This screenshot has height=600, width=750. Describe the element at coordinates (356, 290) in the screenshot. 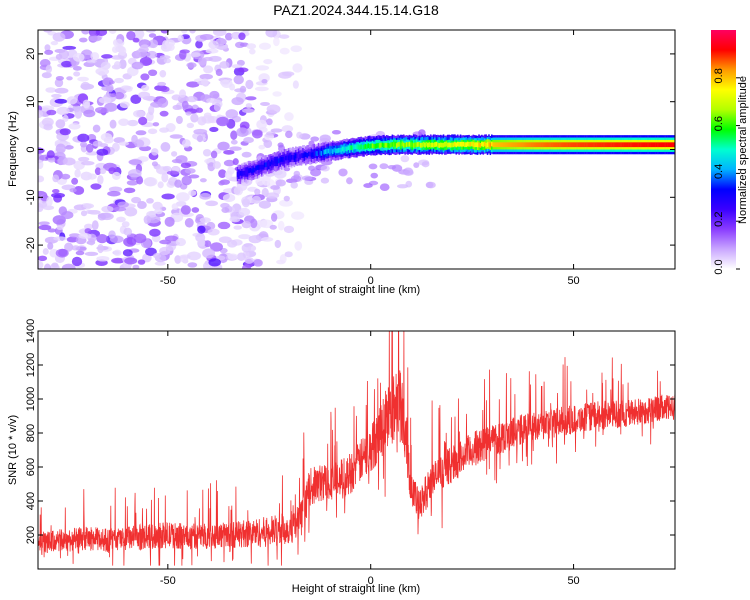

I see `spectrogram-x-axis-title: Height of straight line (km)` at that location.